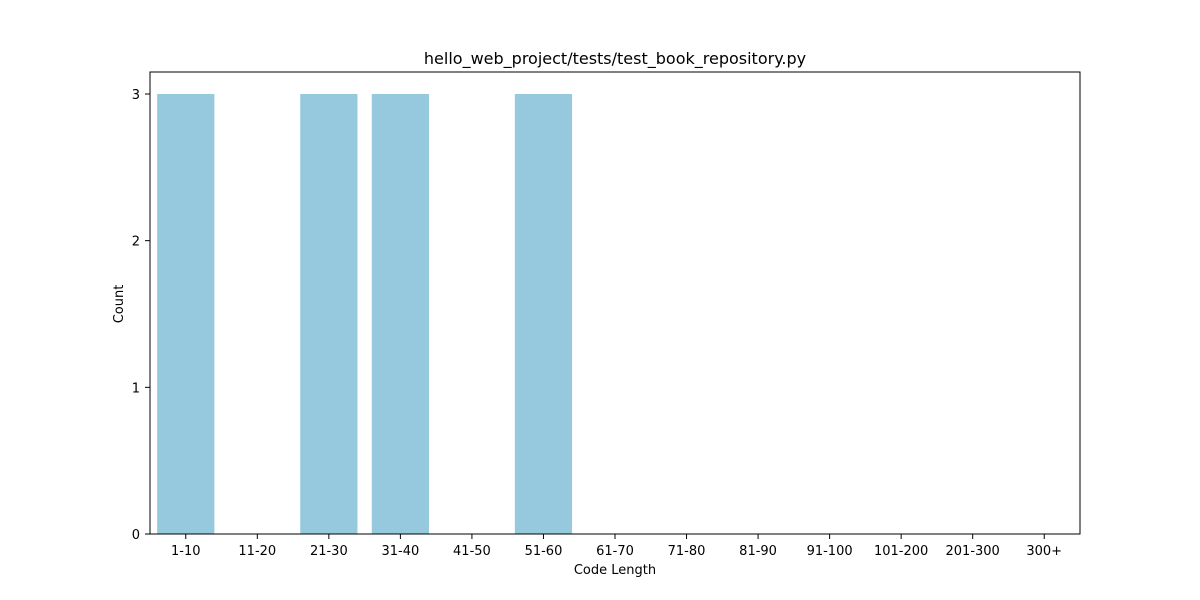 The image size is (1200, 600). I want to click on x-tick-label: 300+, so click(1044, 551).